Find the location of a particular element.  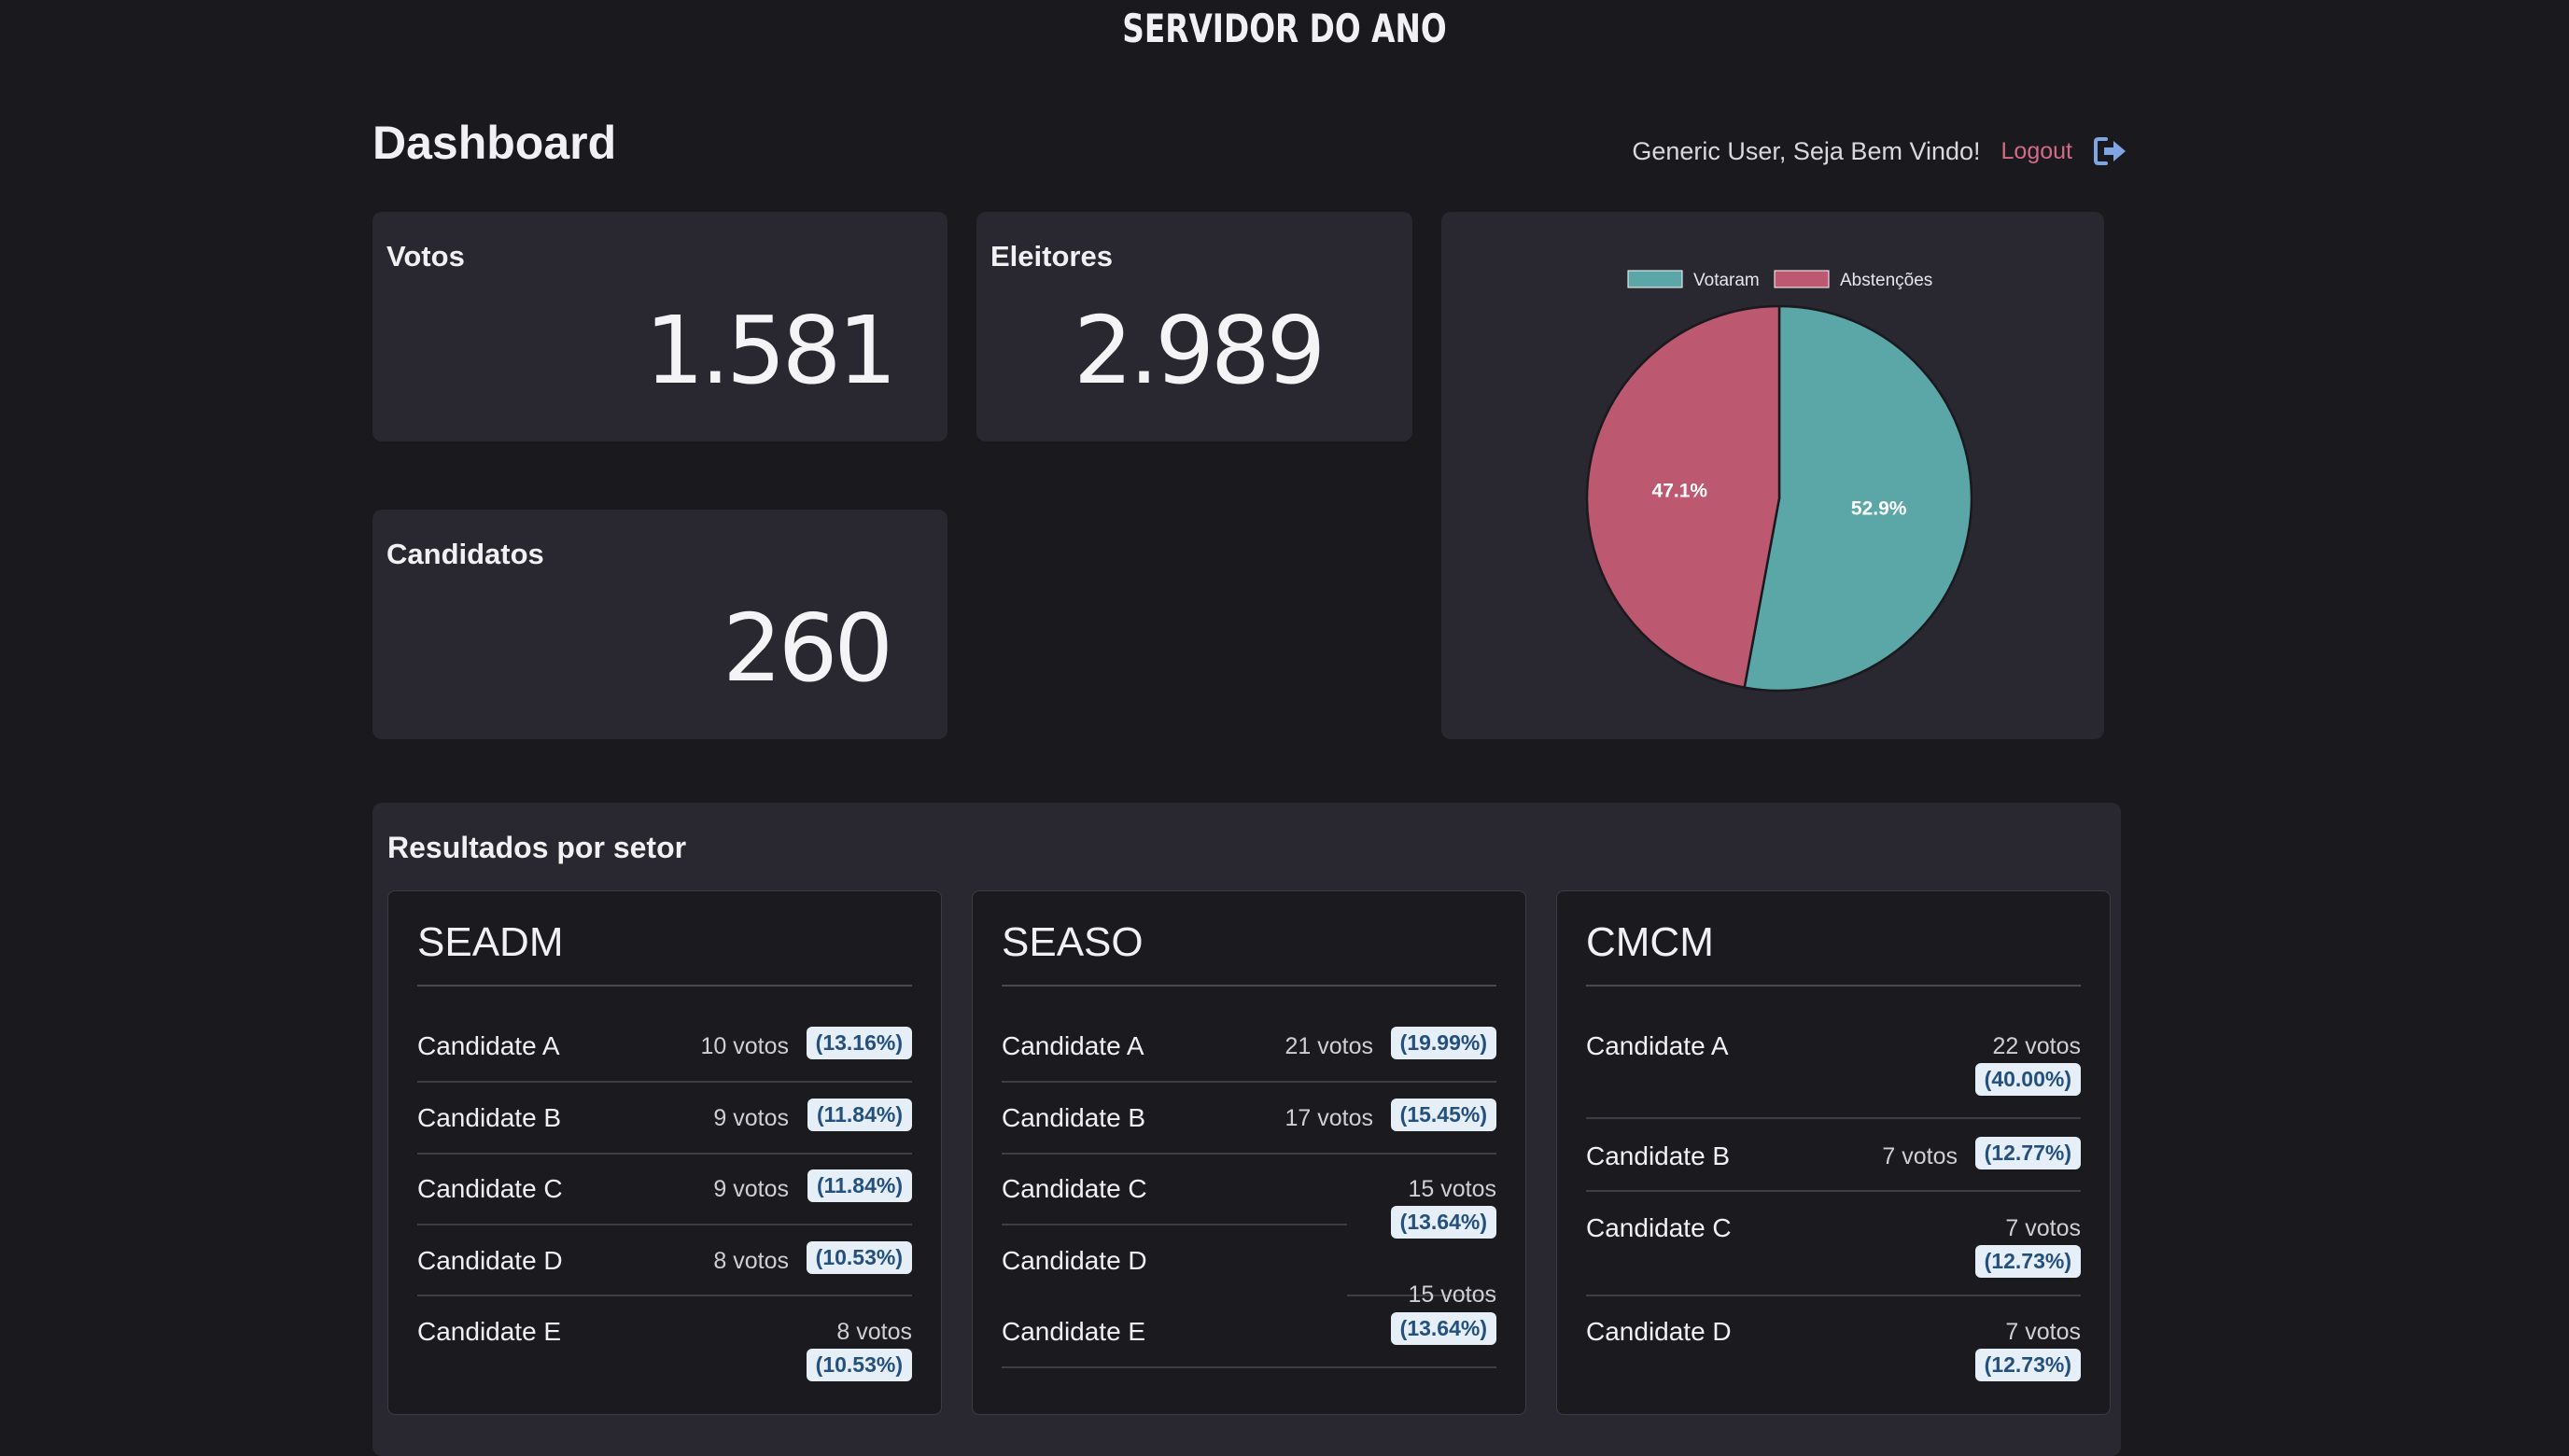

percentage-badge: (13.16%) is located at coordinates (859, 1043).